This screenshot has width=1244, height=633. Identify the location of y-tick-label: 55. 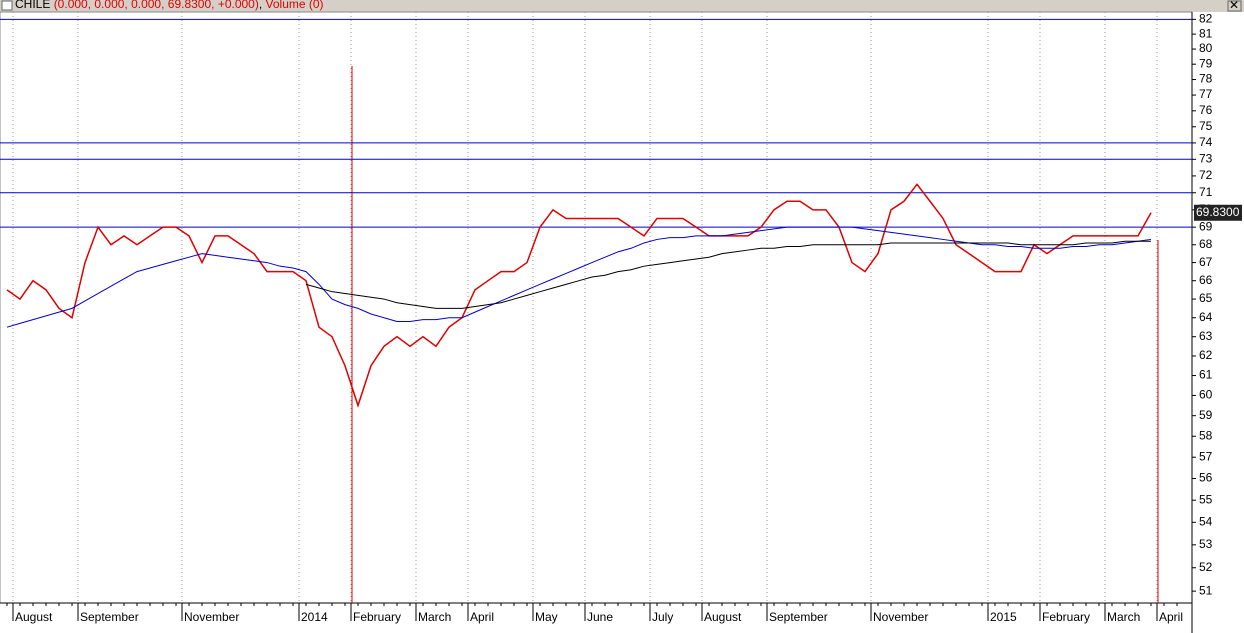
(1206, 499).